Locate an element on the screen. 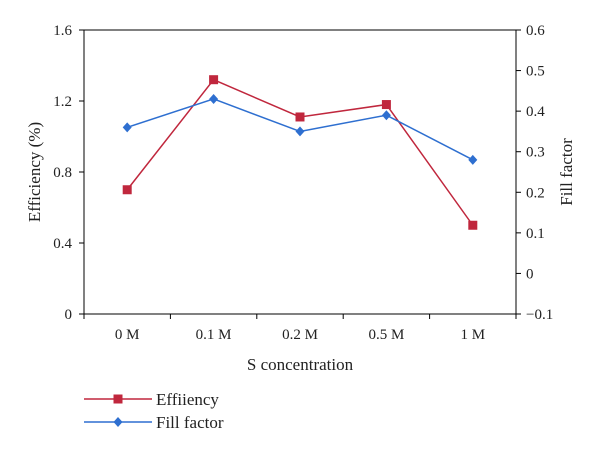 This screenshot has width=600, height=454. x-axis-ticks: 0 M 0.1 M 0.2 M 0.5 M 1 M is located at coordinates (300, 328).